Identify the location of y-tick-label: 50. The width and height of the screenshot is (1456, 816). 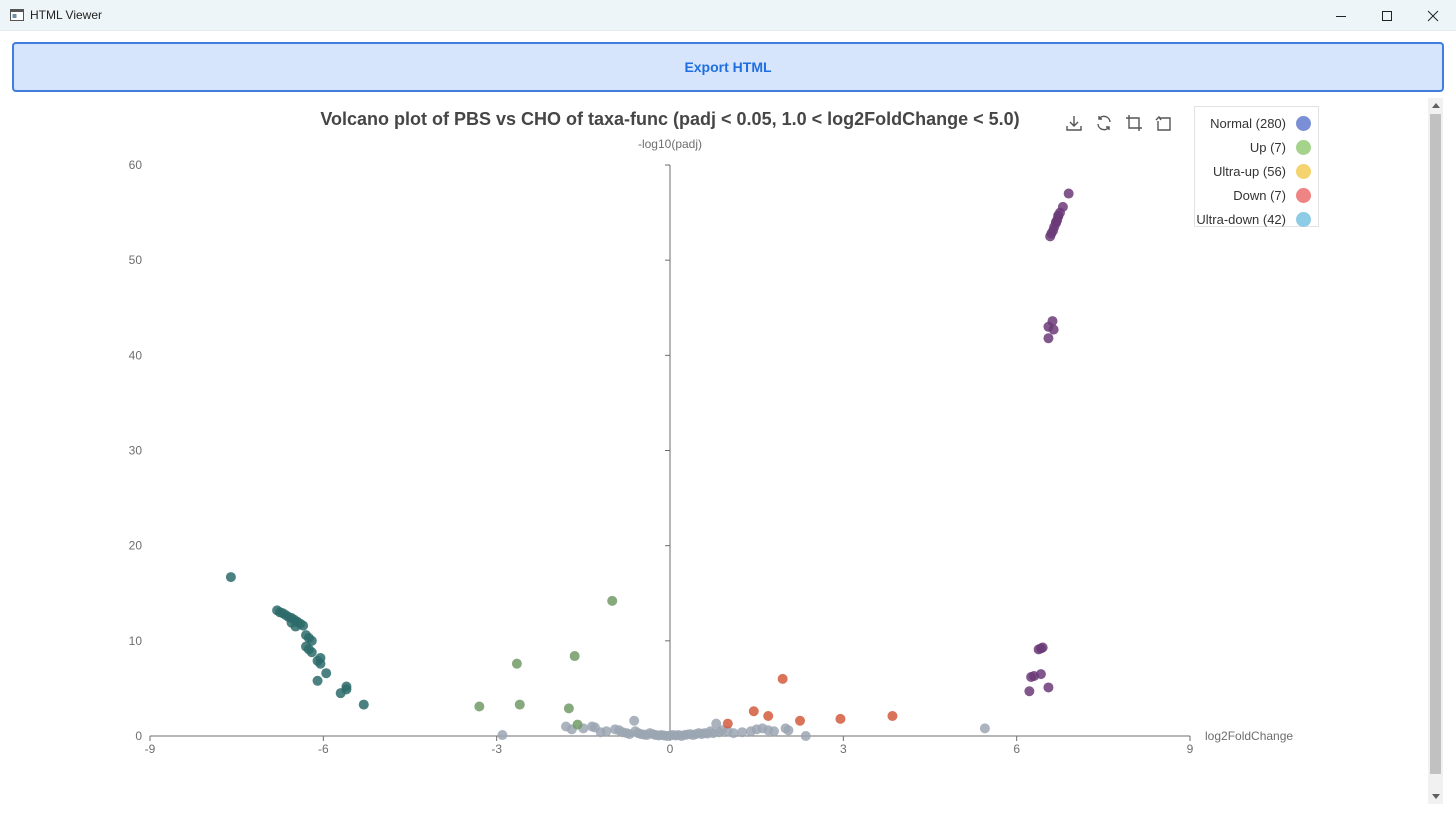
(136, 260).